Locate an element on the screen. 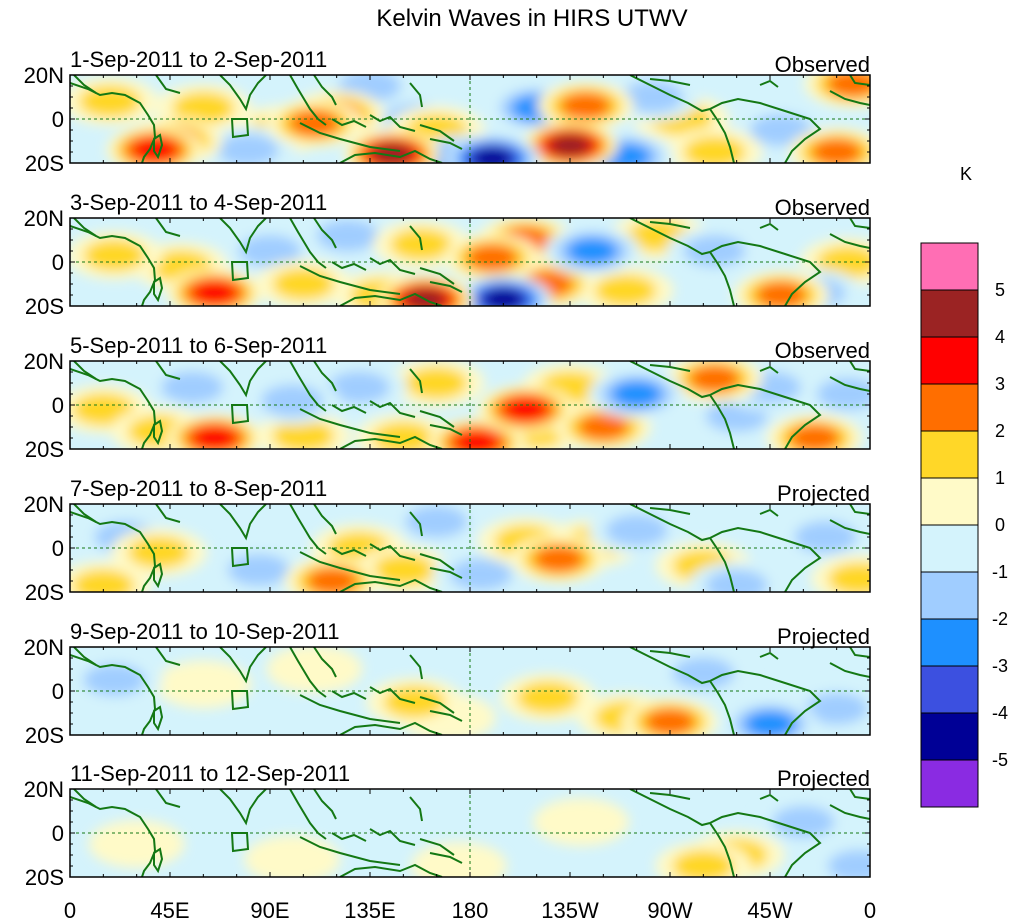  colorbar-unit-label: K is located at coordinates (966, 174).